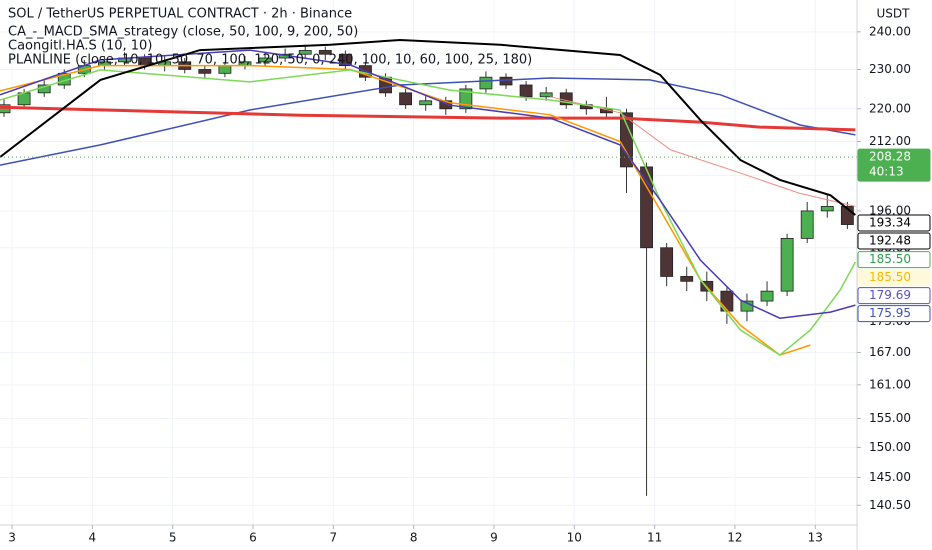  I want to click on y-tick-label: 161.00, so click(890, 384).